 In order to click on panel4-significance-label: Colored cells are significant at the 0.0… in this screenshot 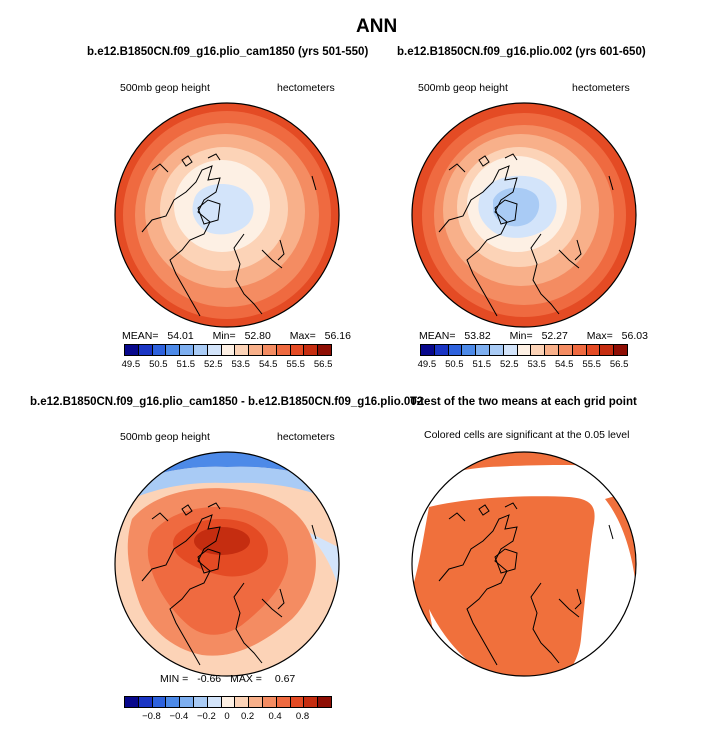, I will do `click(527, 435)`.